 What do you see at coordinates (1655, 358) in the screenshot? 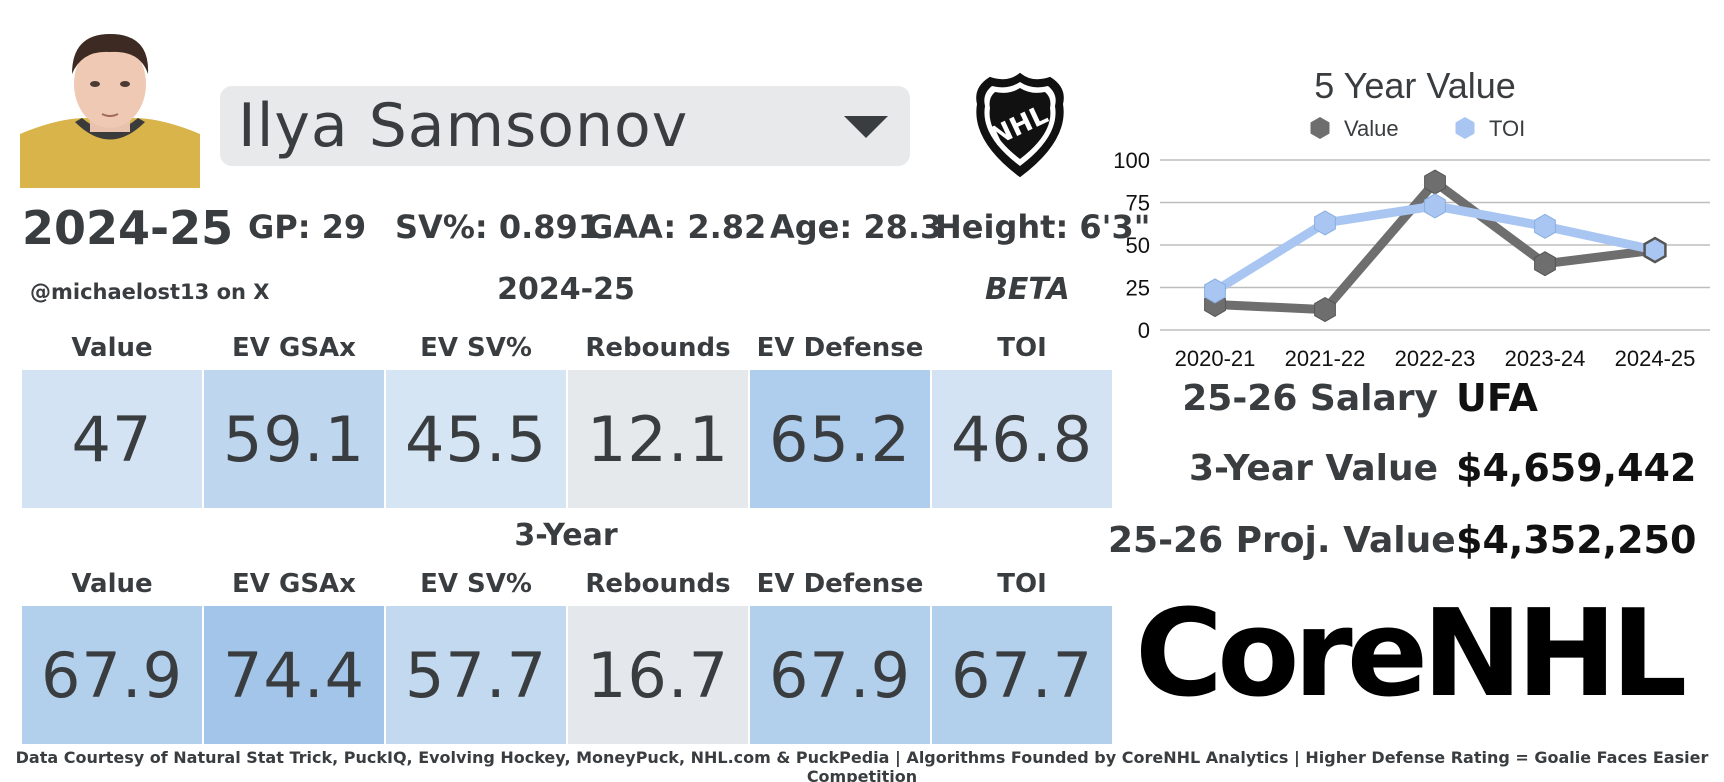
I see `x-tick-label: 2024-25` at bounding box center [1655, 358].